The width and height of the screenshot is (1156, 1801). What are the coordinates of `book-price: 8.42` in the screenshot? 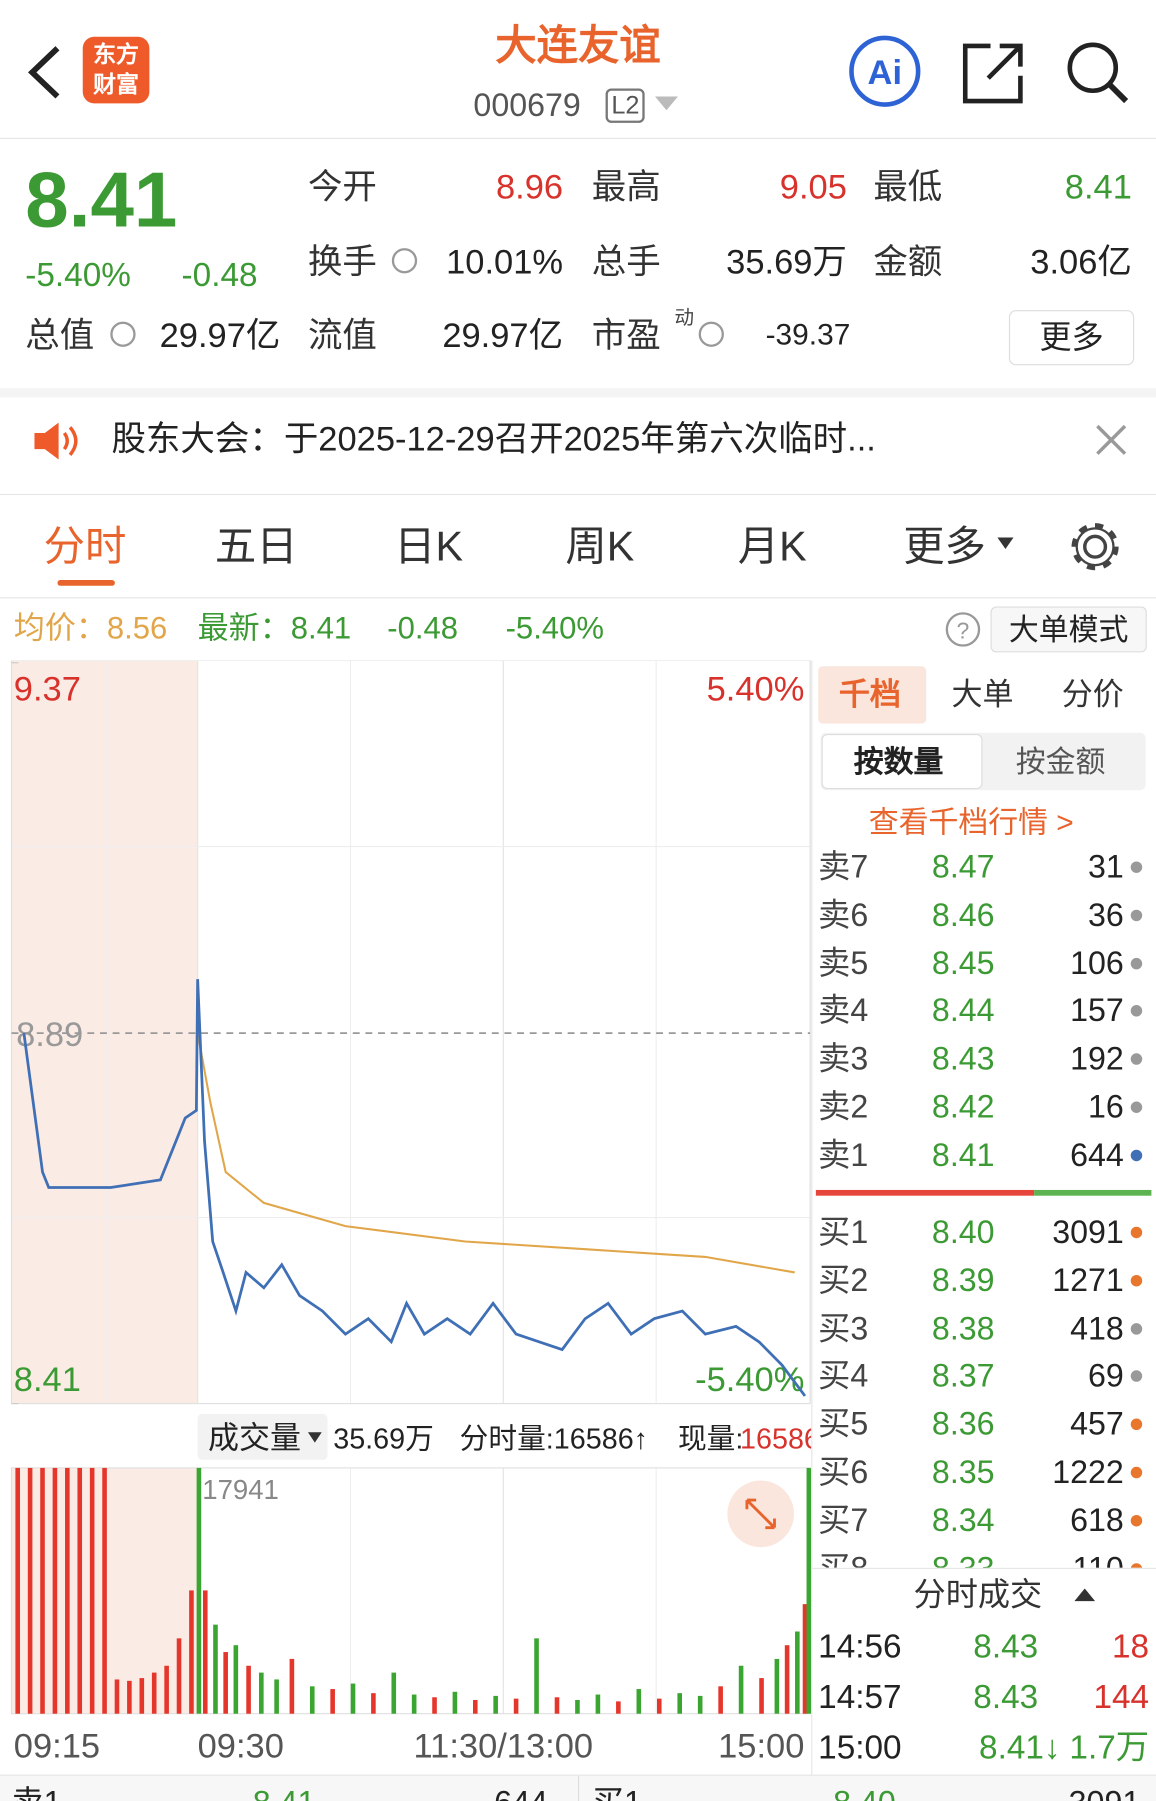 It's located at (963, 1106).